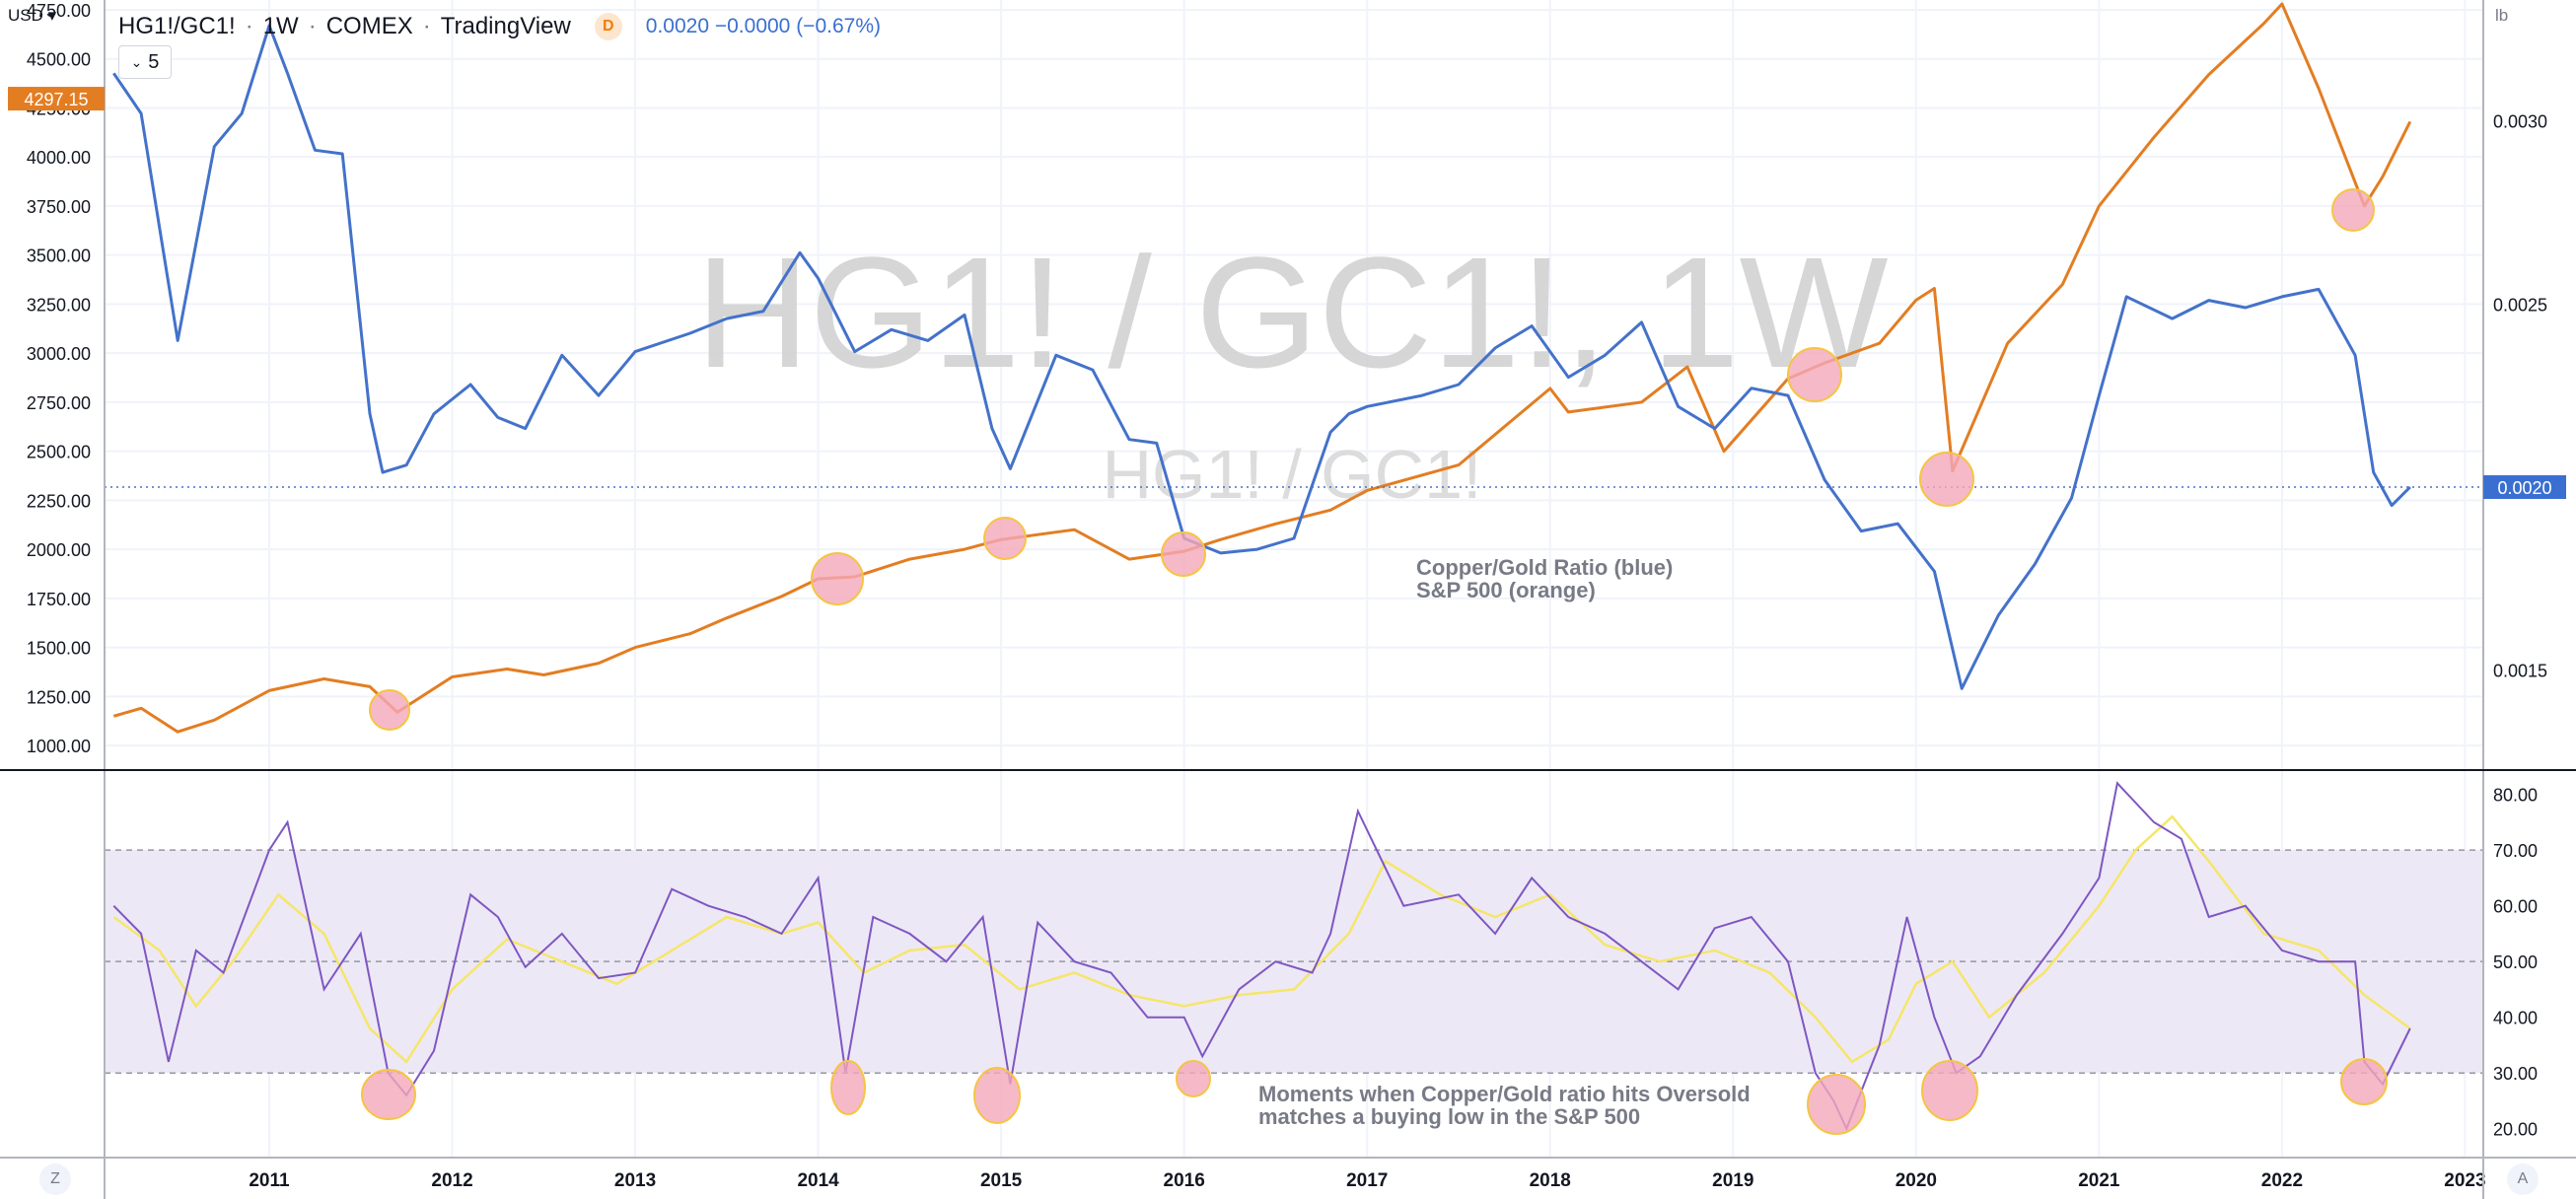  What do you see at coordinates (505, 26) in the screenshot?
I see `source-label: TradingView` at bounding box center [505, 26].